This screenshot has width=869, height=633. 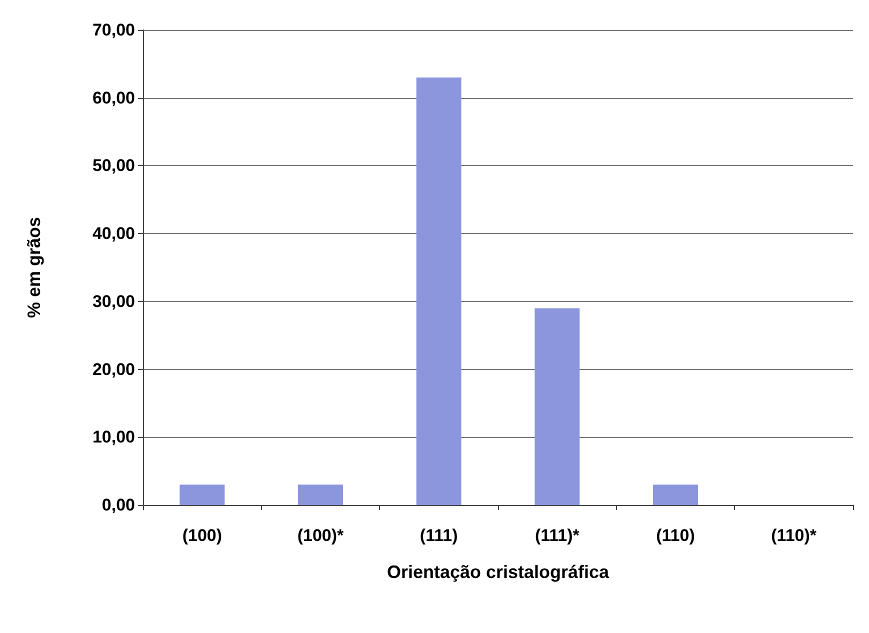 I want to click on x-tick-label: (111), so click(x=439, y=535).